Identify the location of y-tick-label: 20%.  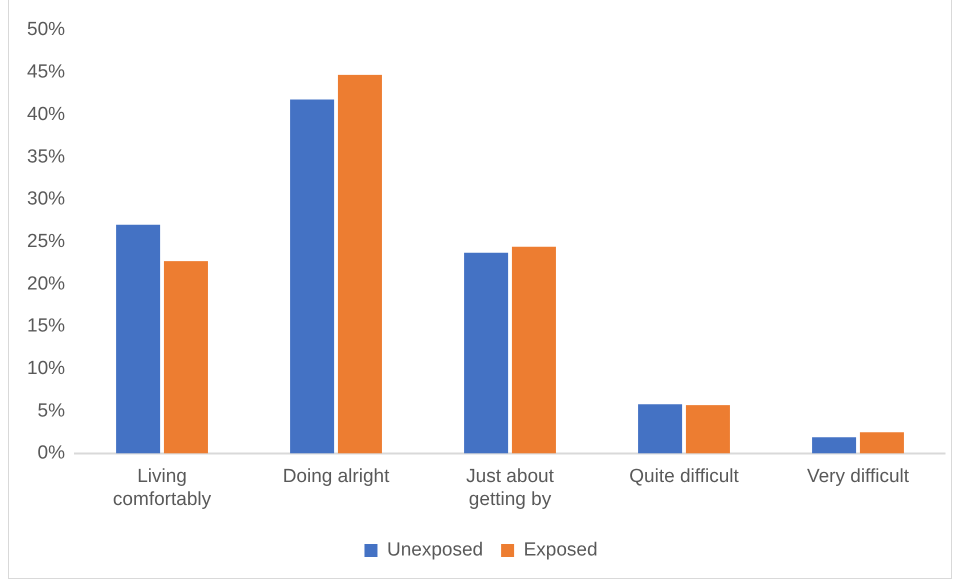
(46, 283).